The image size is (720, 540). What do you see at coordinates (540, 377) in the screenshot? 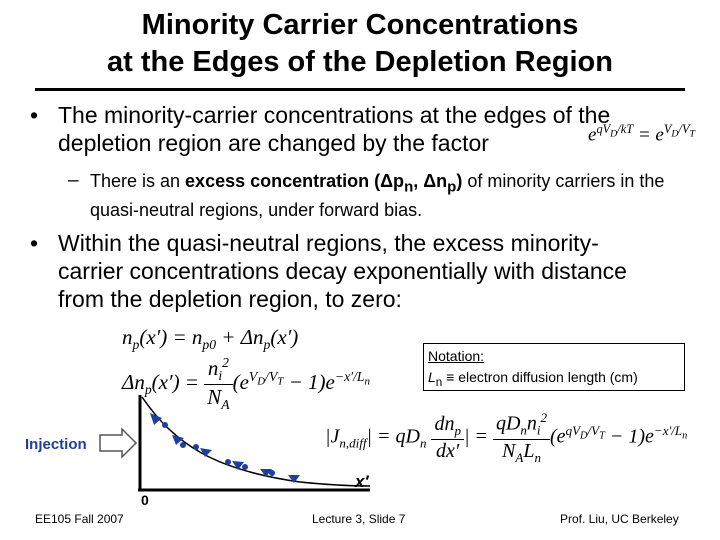
I see `text-part: ≡ electron diffusion length (cm)` at bounding box center [540, 377].